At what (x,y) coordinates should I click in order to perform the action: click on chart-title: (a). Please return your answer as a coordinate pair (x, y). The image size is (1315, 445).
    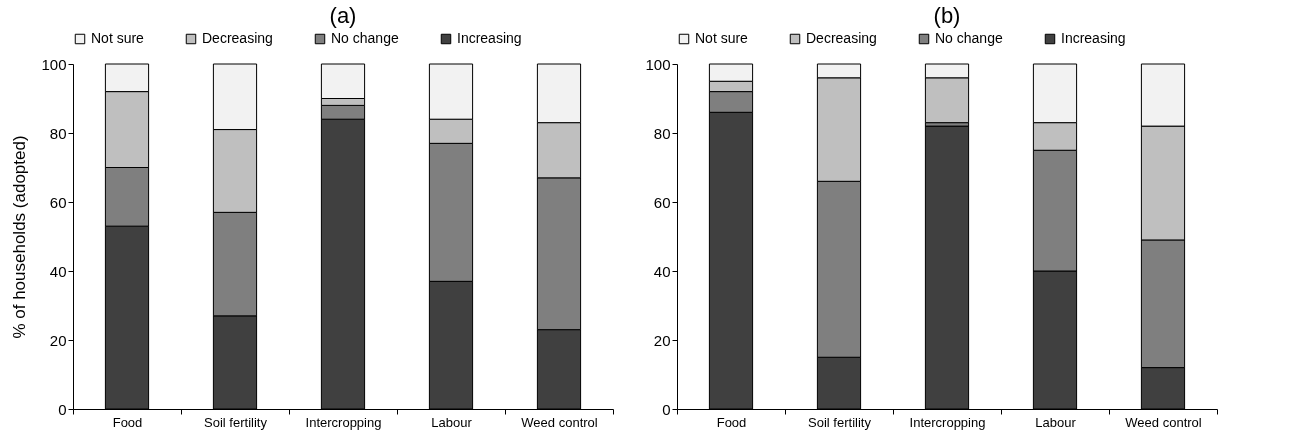
    Looking at the image, I should click on (343, 15).